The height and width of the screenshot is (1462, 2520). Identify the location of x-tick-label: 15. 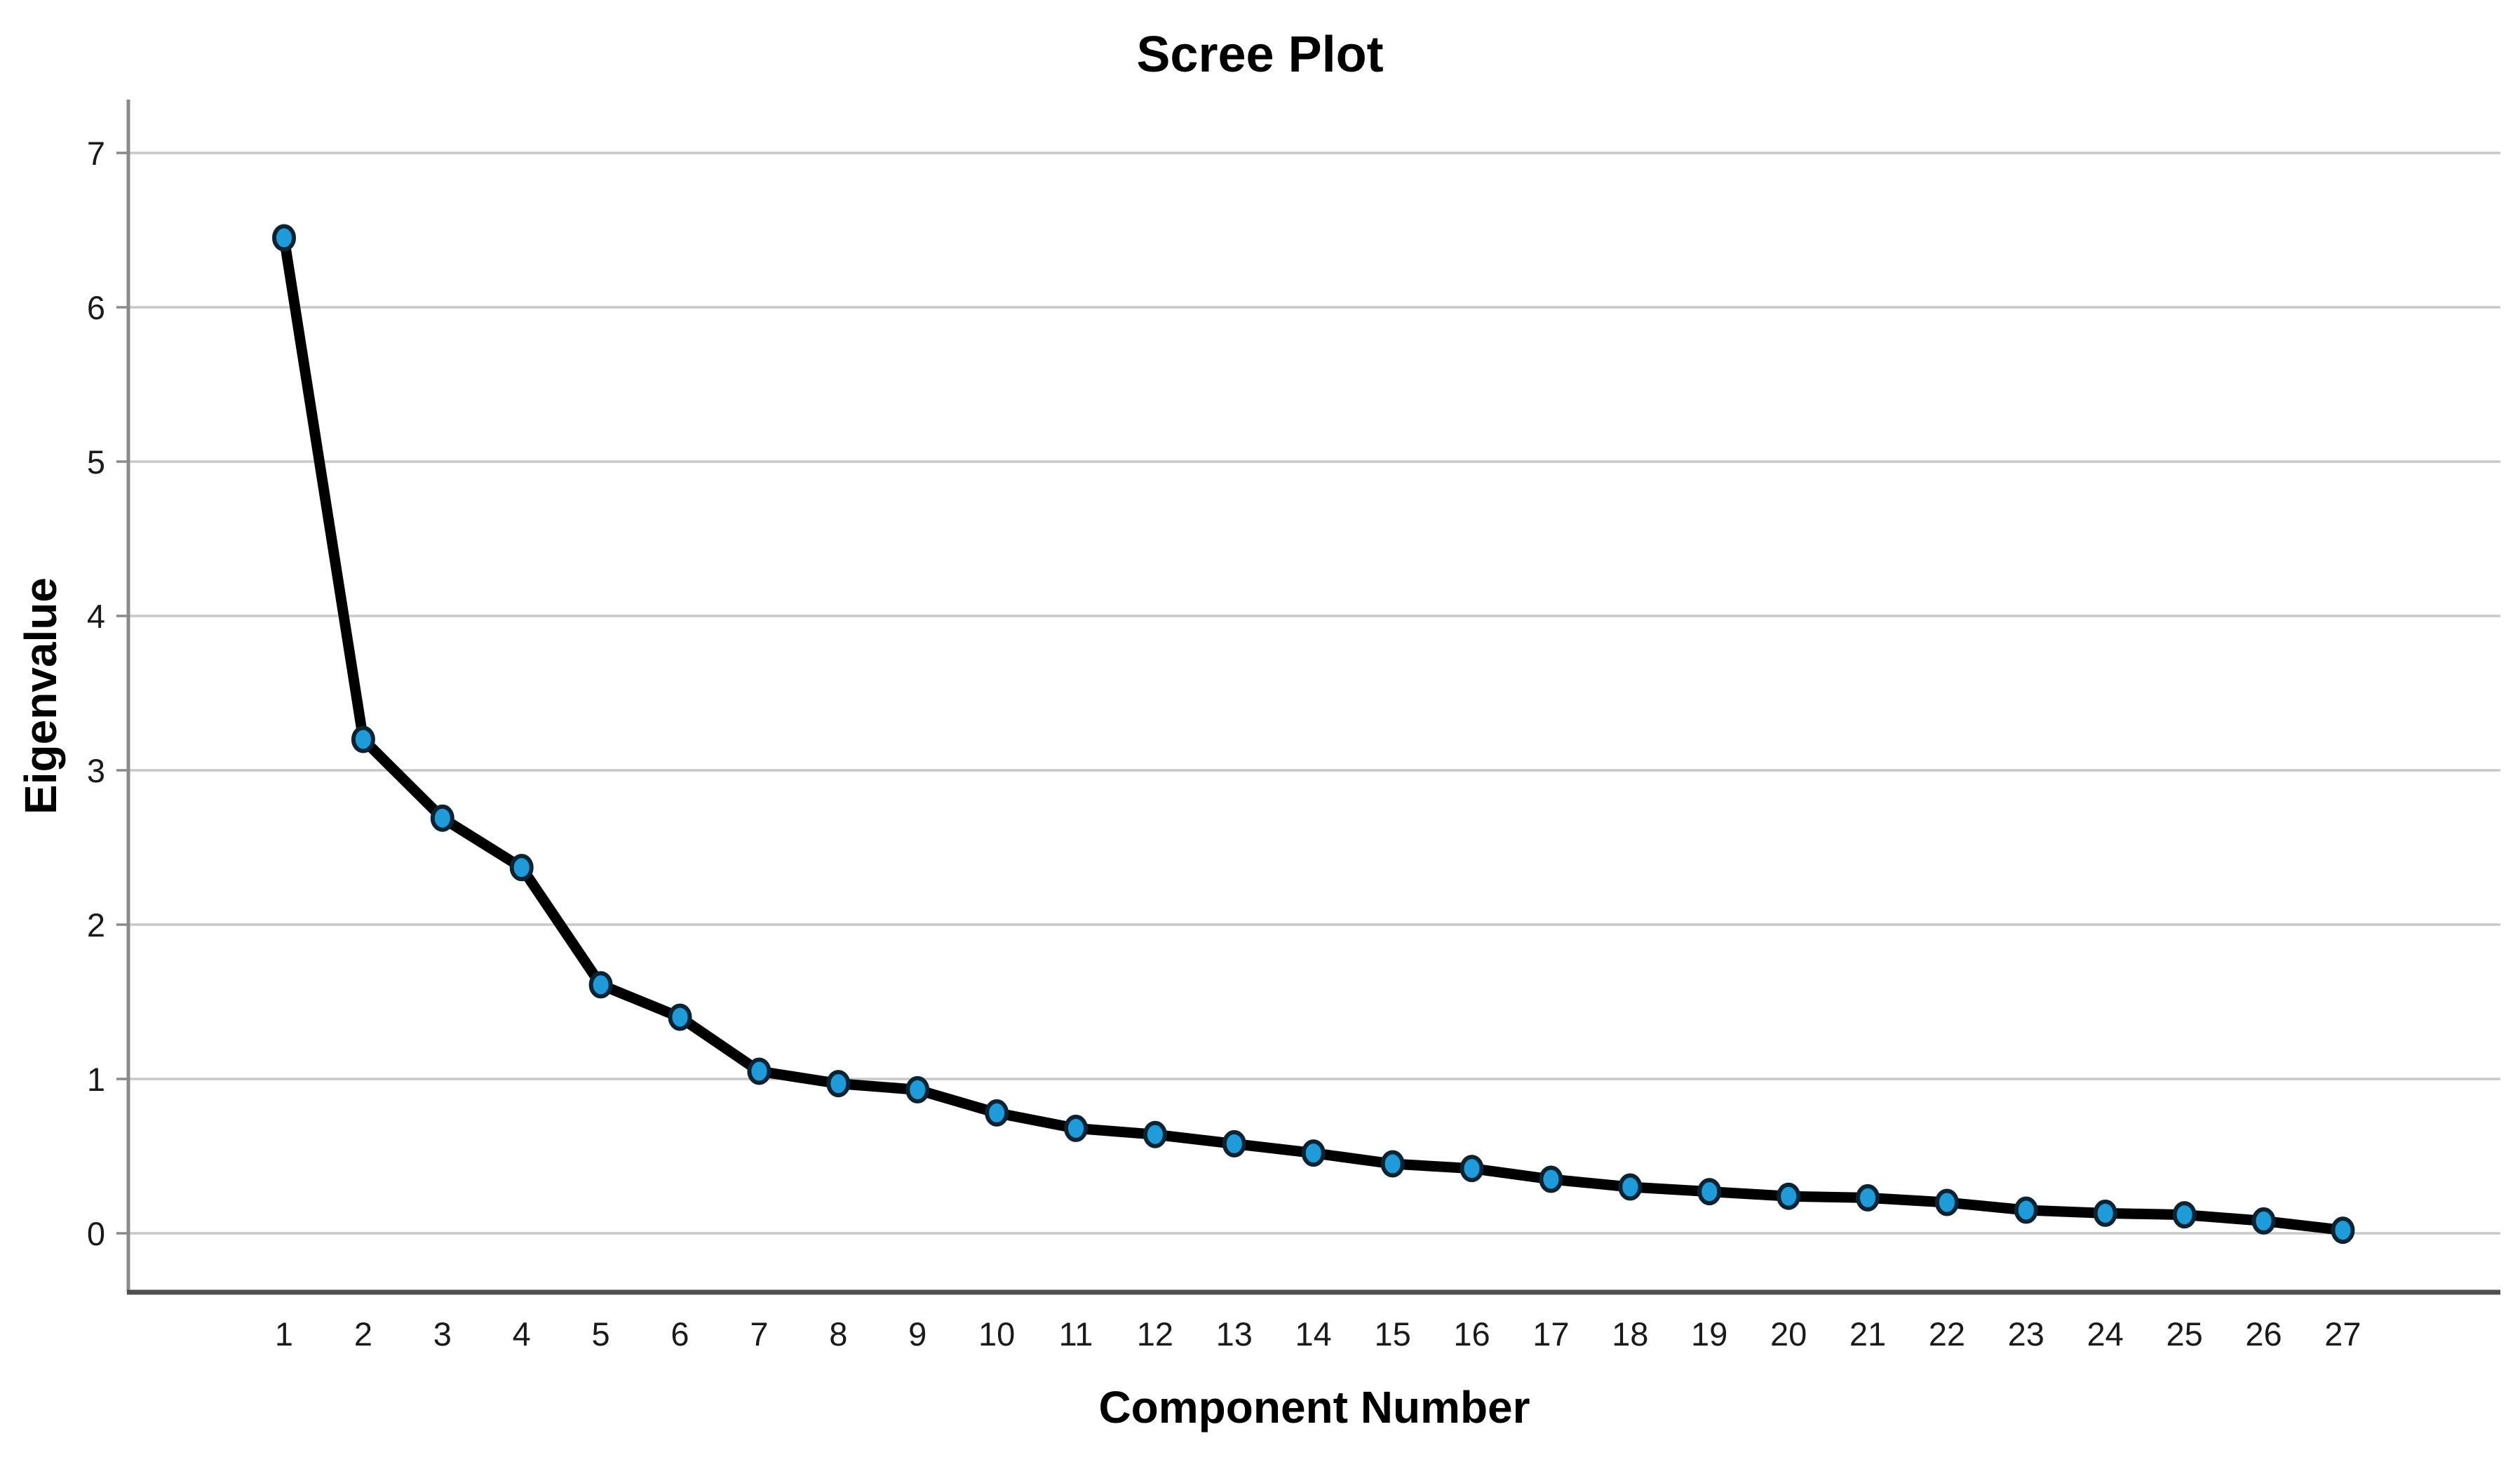
(1392, 1334).